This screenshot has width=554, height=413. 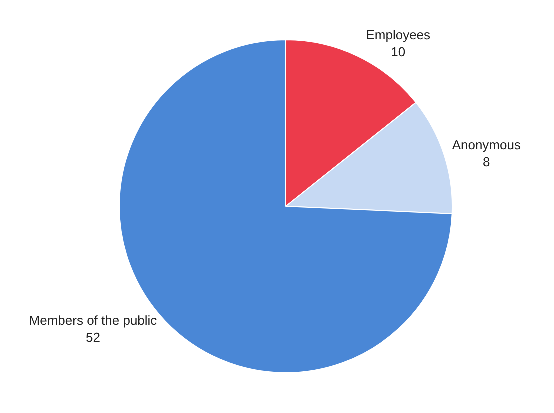 I want to click on slice-label: Employees, so click(x=399, y=35).